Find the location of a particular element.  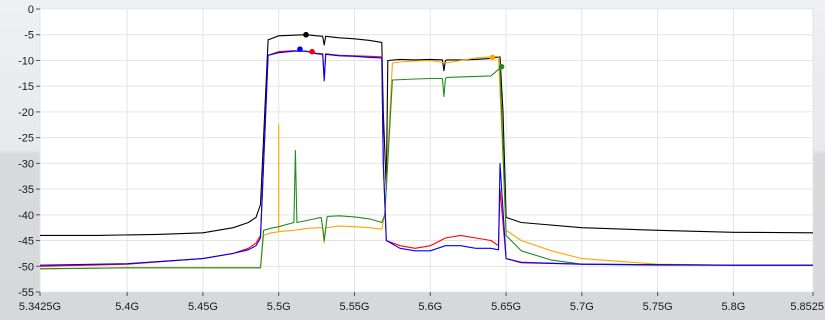

x-tick-label: 5.8525 is located at coordinates (807, 307).